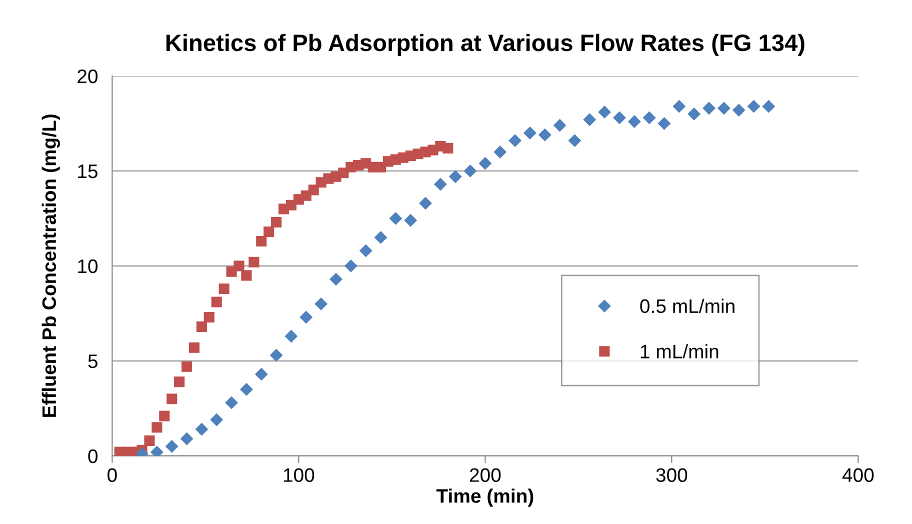 The height and width of the screenshot is (524, 912). I want to click on legend-label: 1 mL/min, so click(679, 351).